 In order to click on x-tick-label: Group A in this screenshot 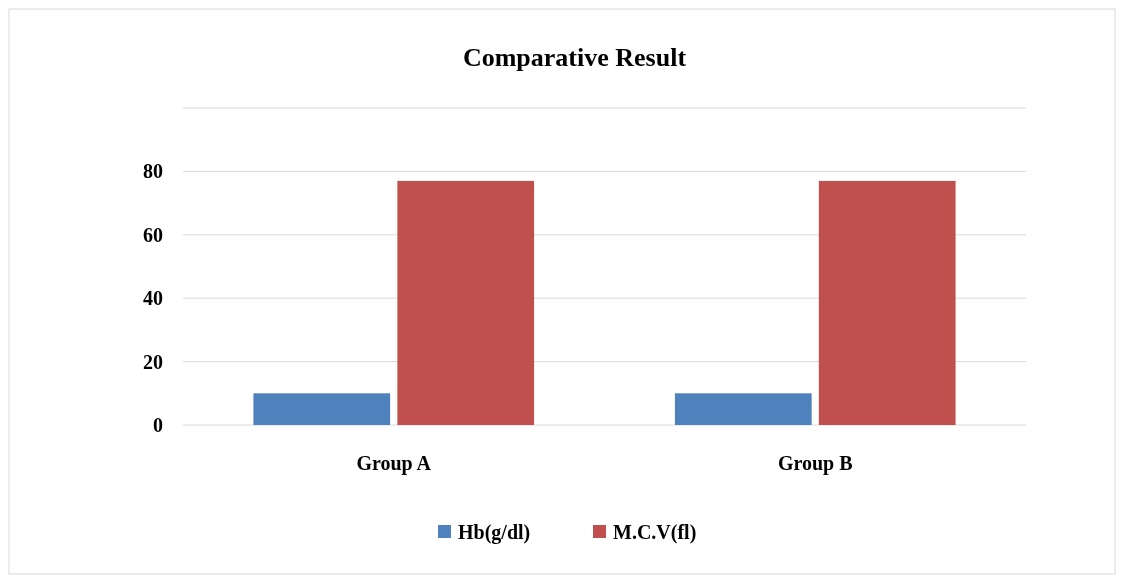, I will do `click(394, 463)`.